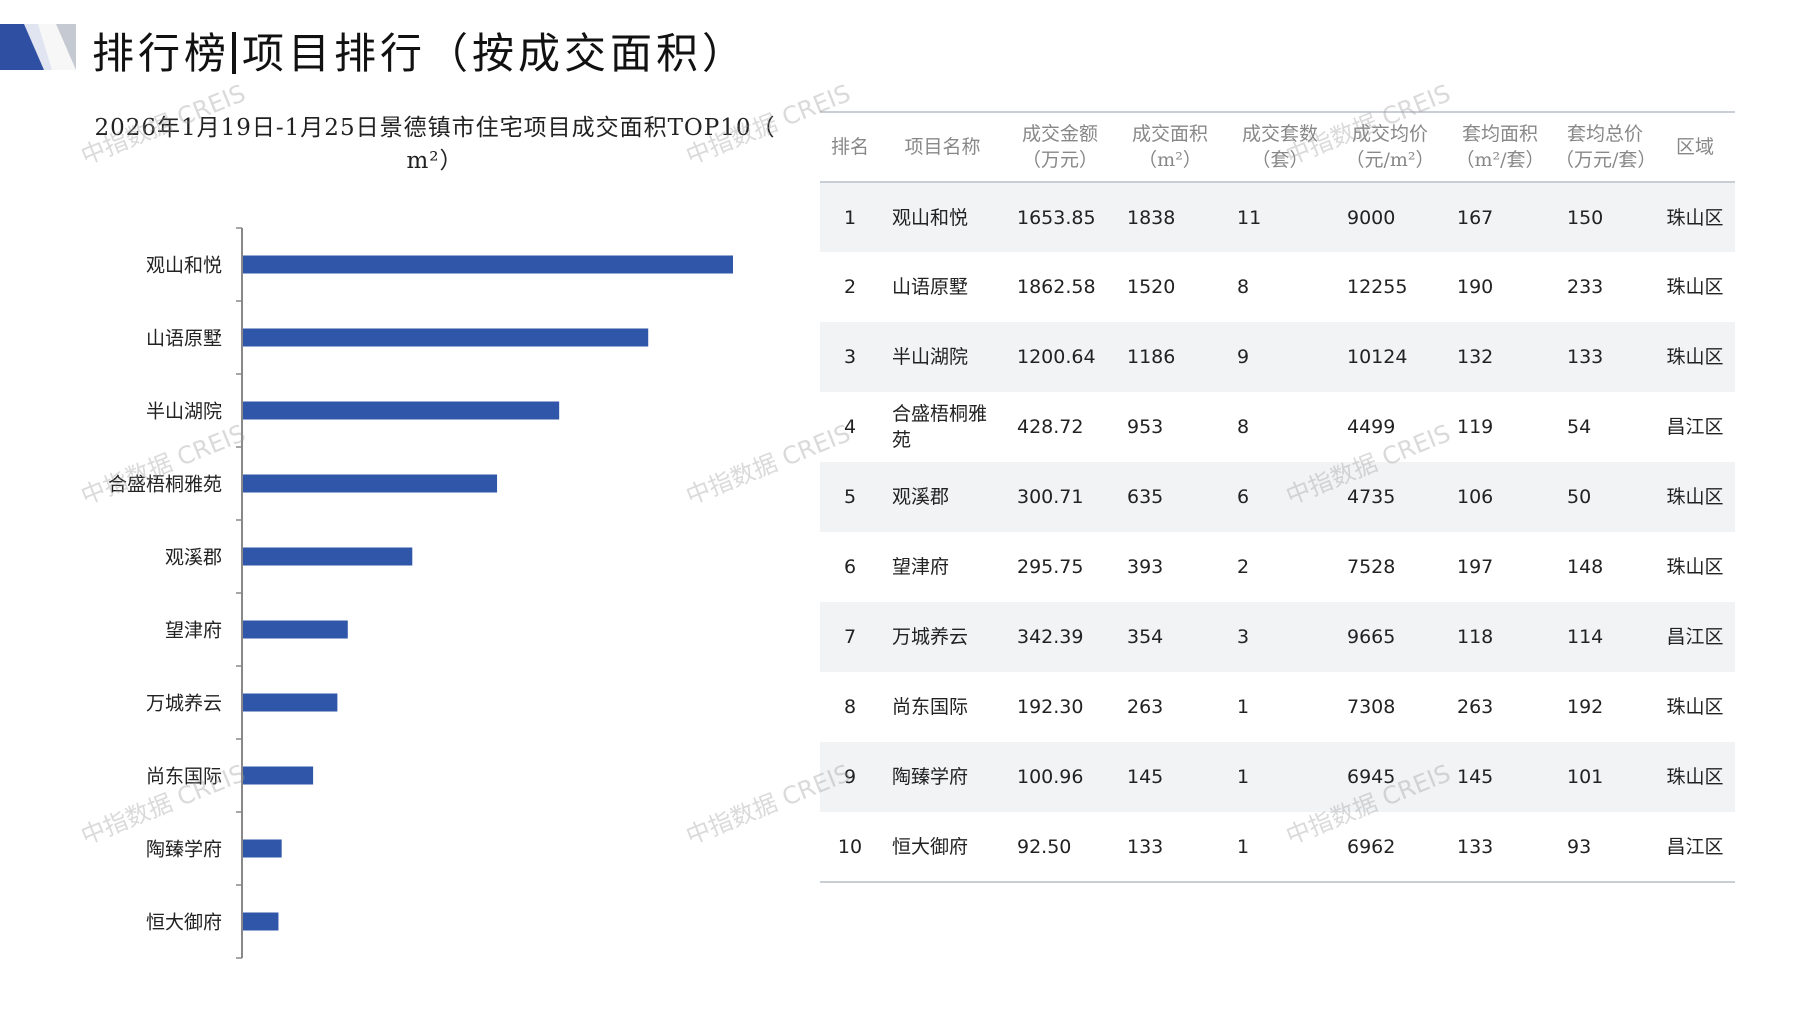  What do you see at coordinates (193, 558) in the screenshot?
I see `category-label: 观溪郡` at bounding box center [193, 558].